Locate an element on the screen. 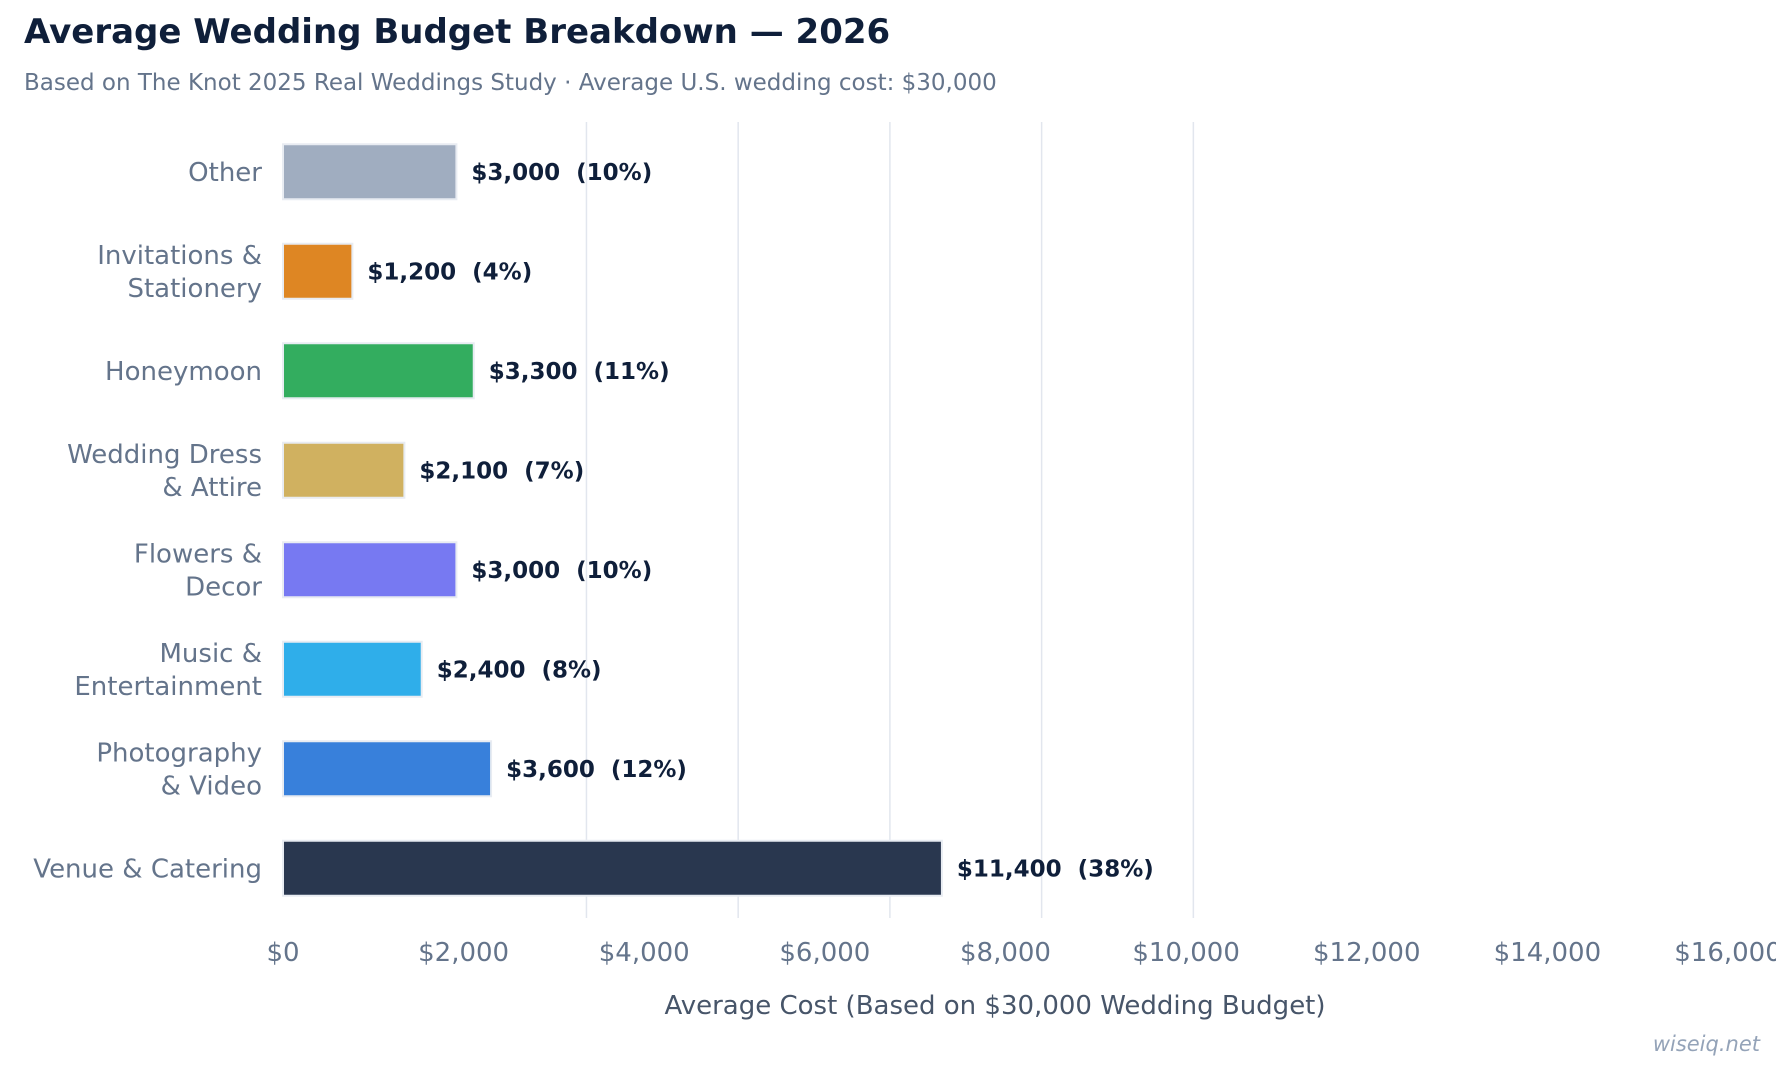  category-label-line: Decor is located at coordinates (223, 587).